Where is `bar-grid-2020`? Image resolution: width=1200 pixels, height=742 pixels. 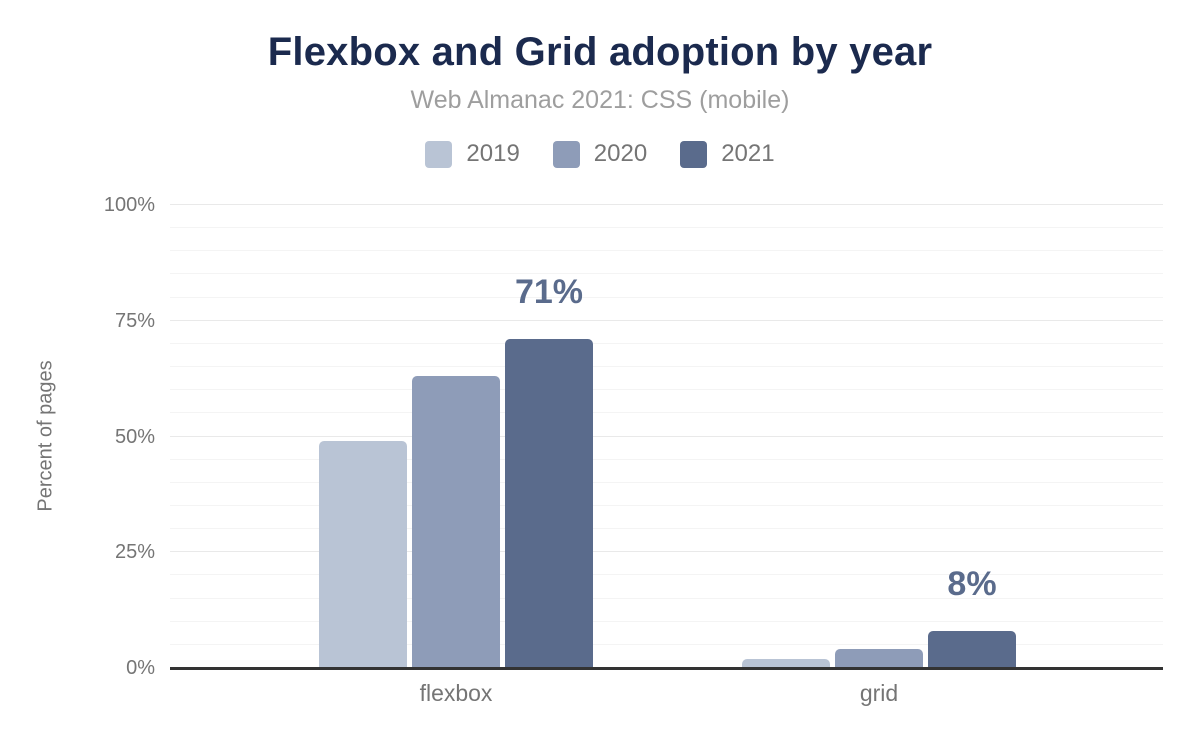
bar-grid-2020 is located at coordinates (879, 658).